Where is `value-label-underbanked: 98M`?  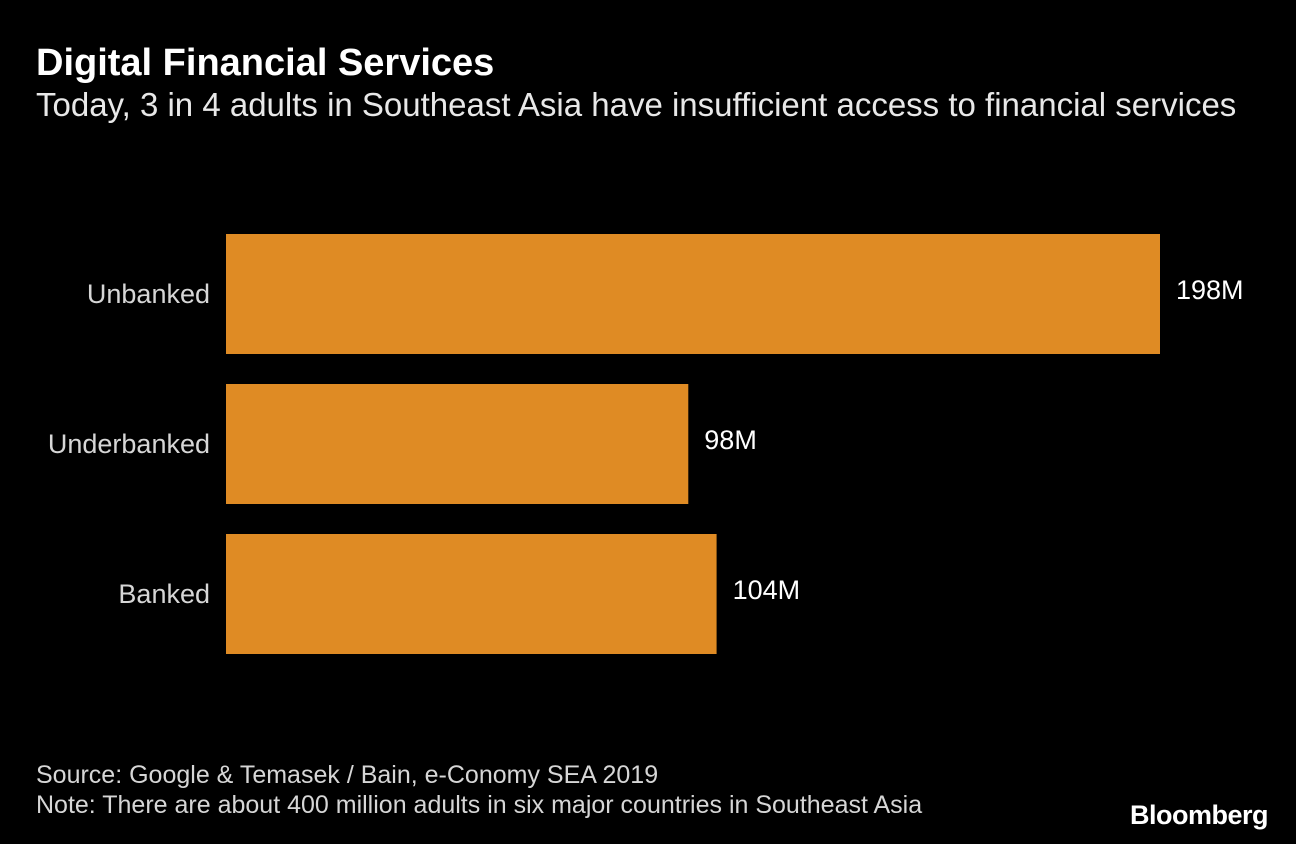
value-label-underbanked: 98M is located at coordinates (730, 440).